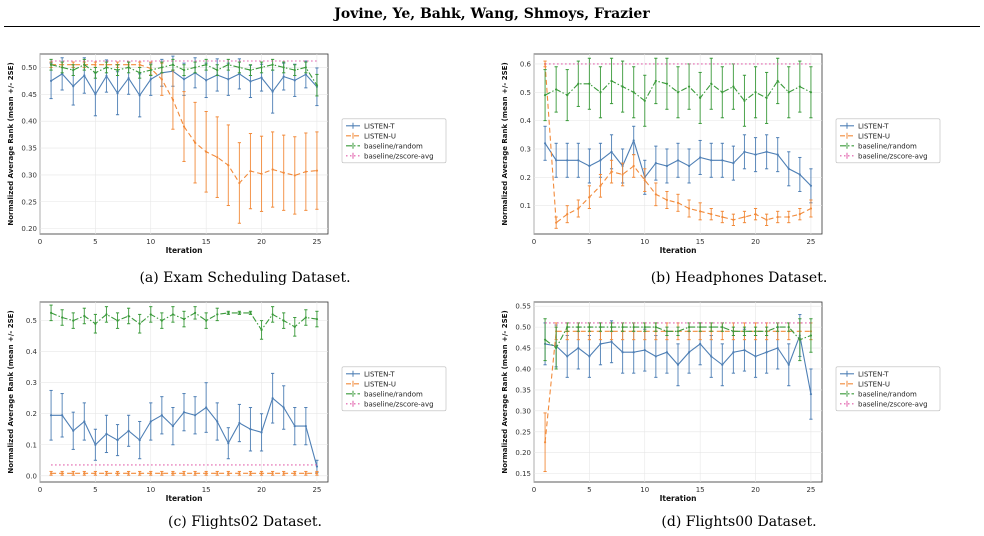 This screenshot has height=536, width=984. Describe the element at coordinates (11, 143) in the screenshot. I see `y-axis-label: Normalized Average Rank (mean +/- 2SE)` at that location.